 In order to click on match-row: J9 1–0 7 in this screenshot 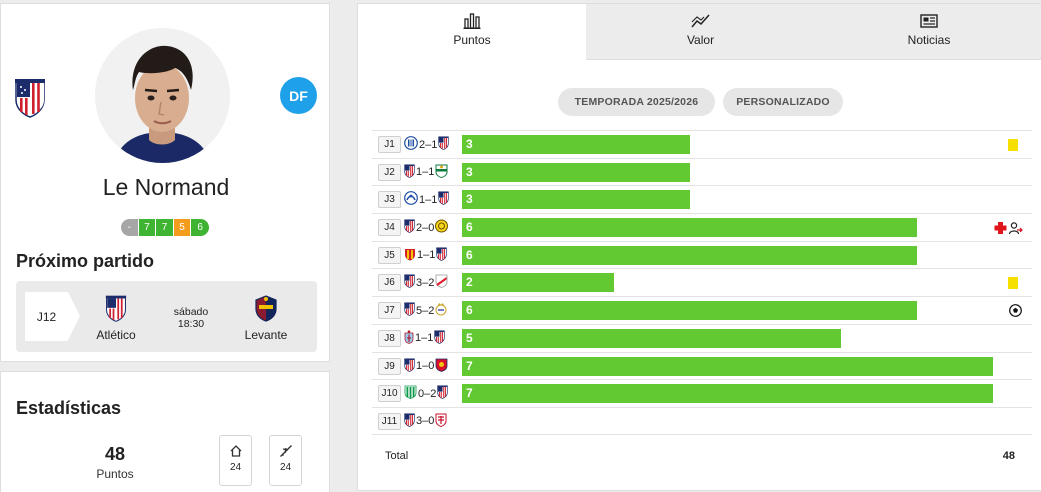, I will do `click(702, 365)`.